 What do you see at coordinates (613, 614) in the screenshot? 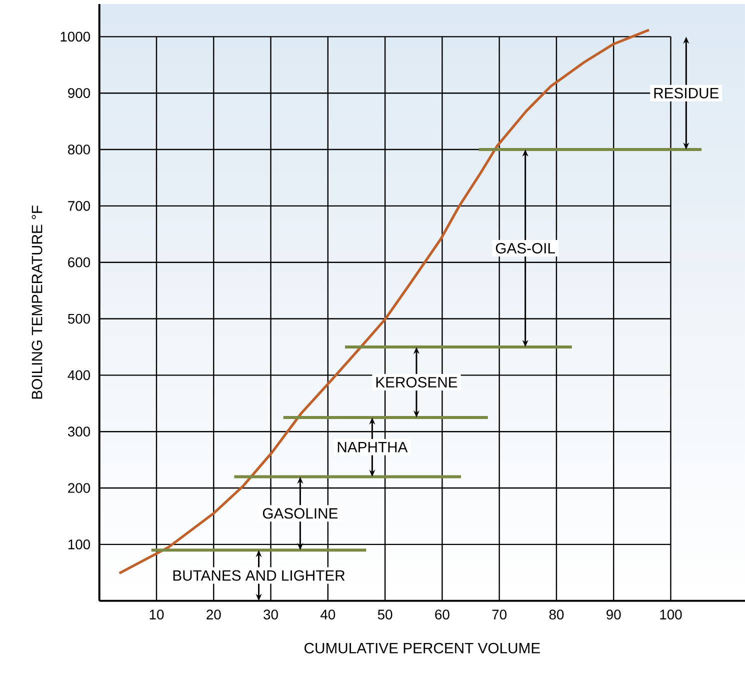
I see `x-tick-label: 90` at bounding box center [613, 614].